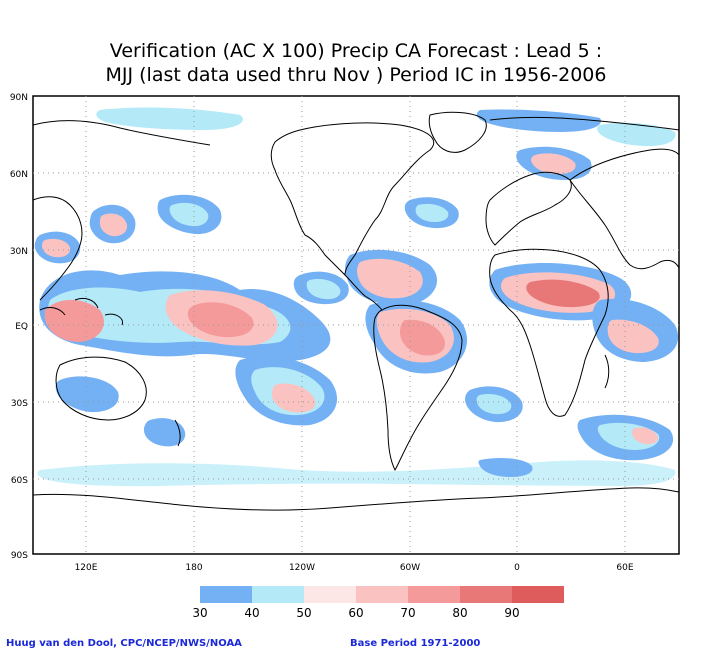  I want to click on coast-asia, so click(624, 209).